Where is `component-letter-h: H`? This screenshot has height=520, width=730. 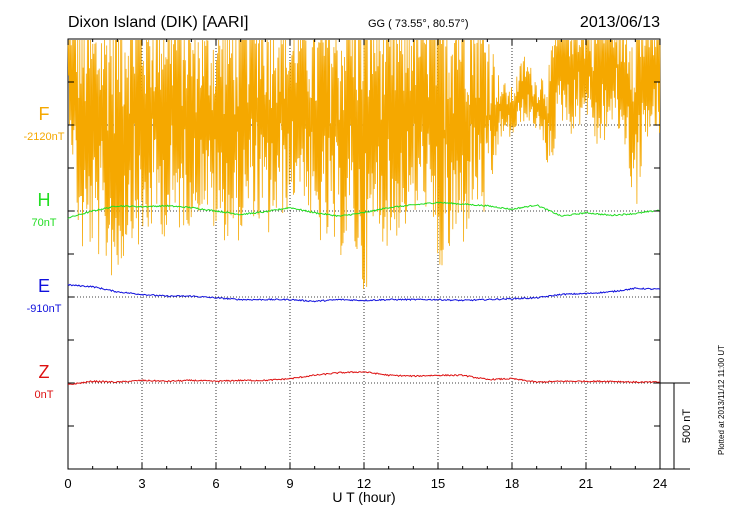 component-letter-h: H is located at coordinates (44, 200).